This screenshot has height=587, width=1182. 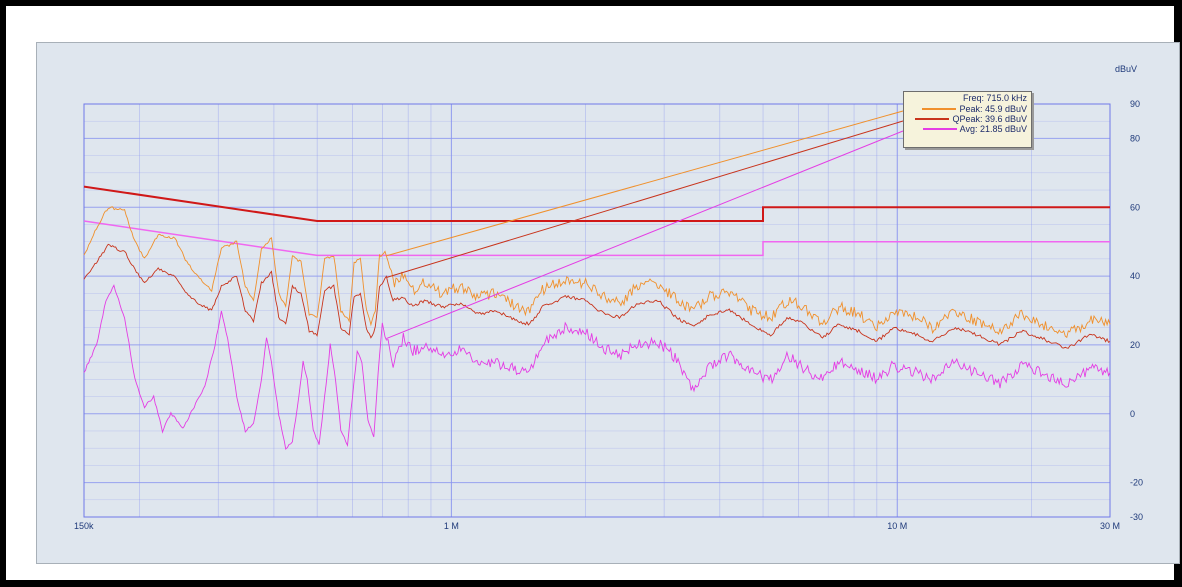 I want to click on x-tick-label: 150k, so click(x=84, y=526).